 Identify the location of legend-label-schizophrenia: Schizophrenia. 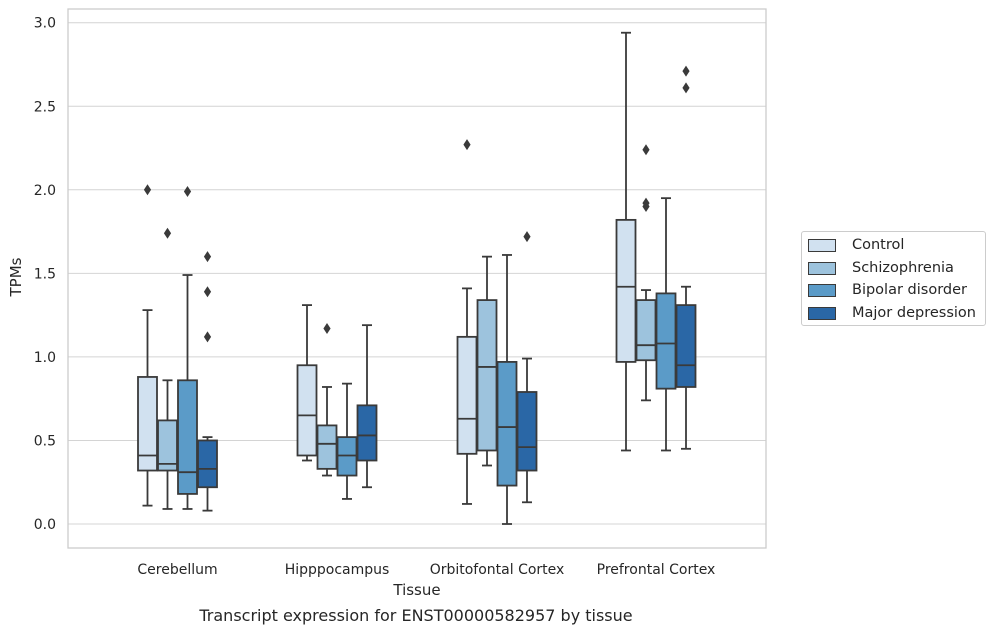
(903, 268).